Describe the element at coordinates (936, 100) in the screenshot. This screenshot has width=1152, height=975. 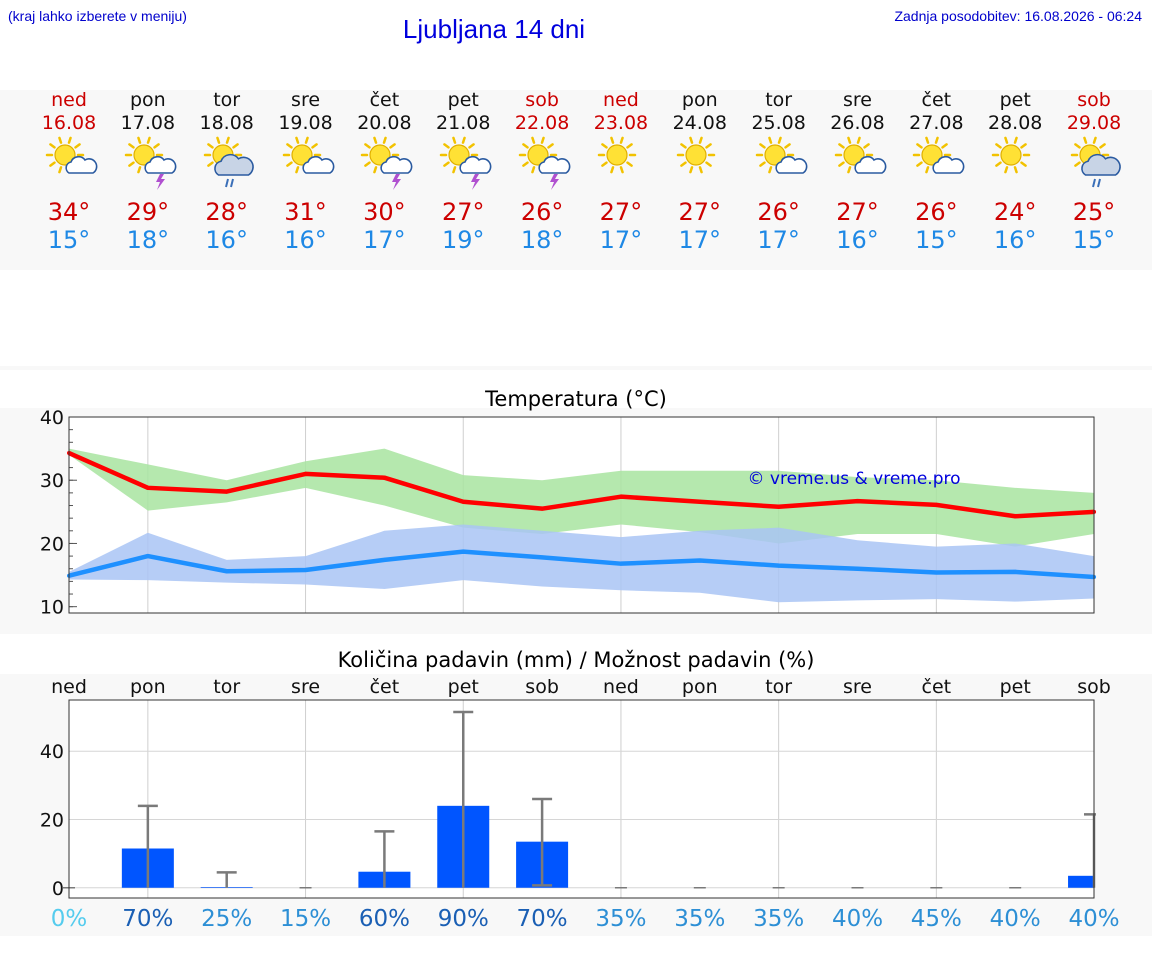
I see `day-name: čet` at that location.